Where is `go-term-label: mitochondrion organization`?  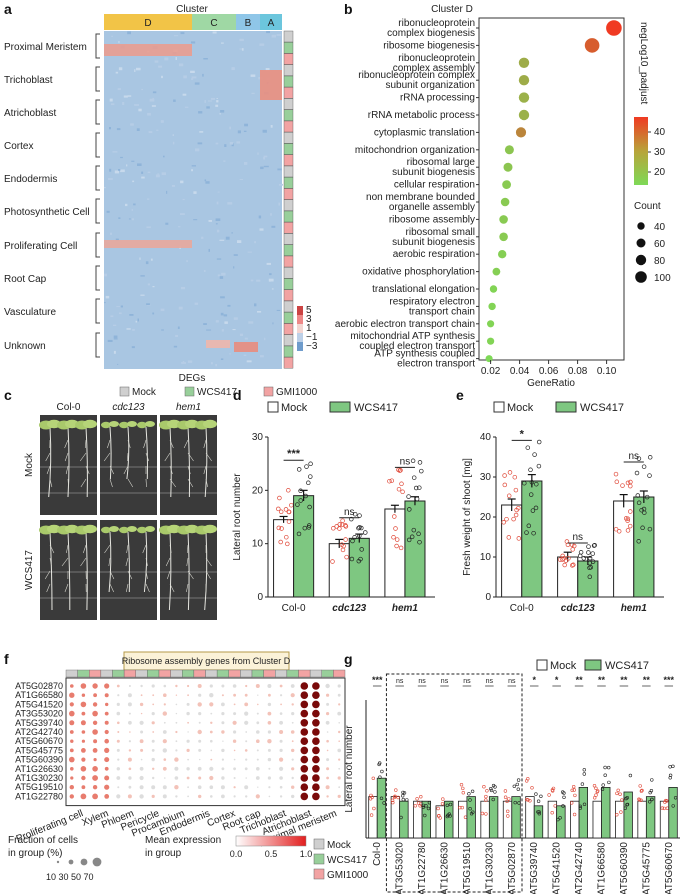 go-term-label: mitochondrion organization is located at coordinates (415, 150).